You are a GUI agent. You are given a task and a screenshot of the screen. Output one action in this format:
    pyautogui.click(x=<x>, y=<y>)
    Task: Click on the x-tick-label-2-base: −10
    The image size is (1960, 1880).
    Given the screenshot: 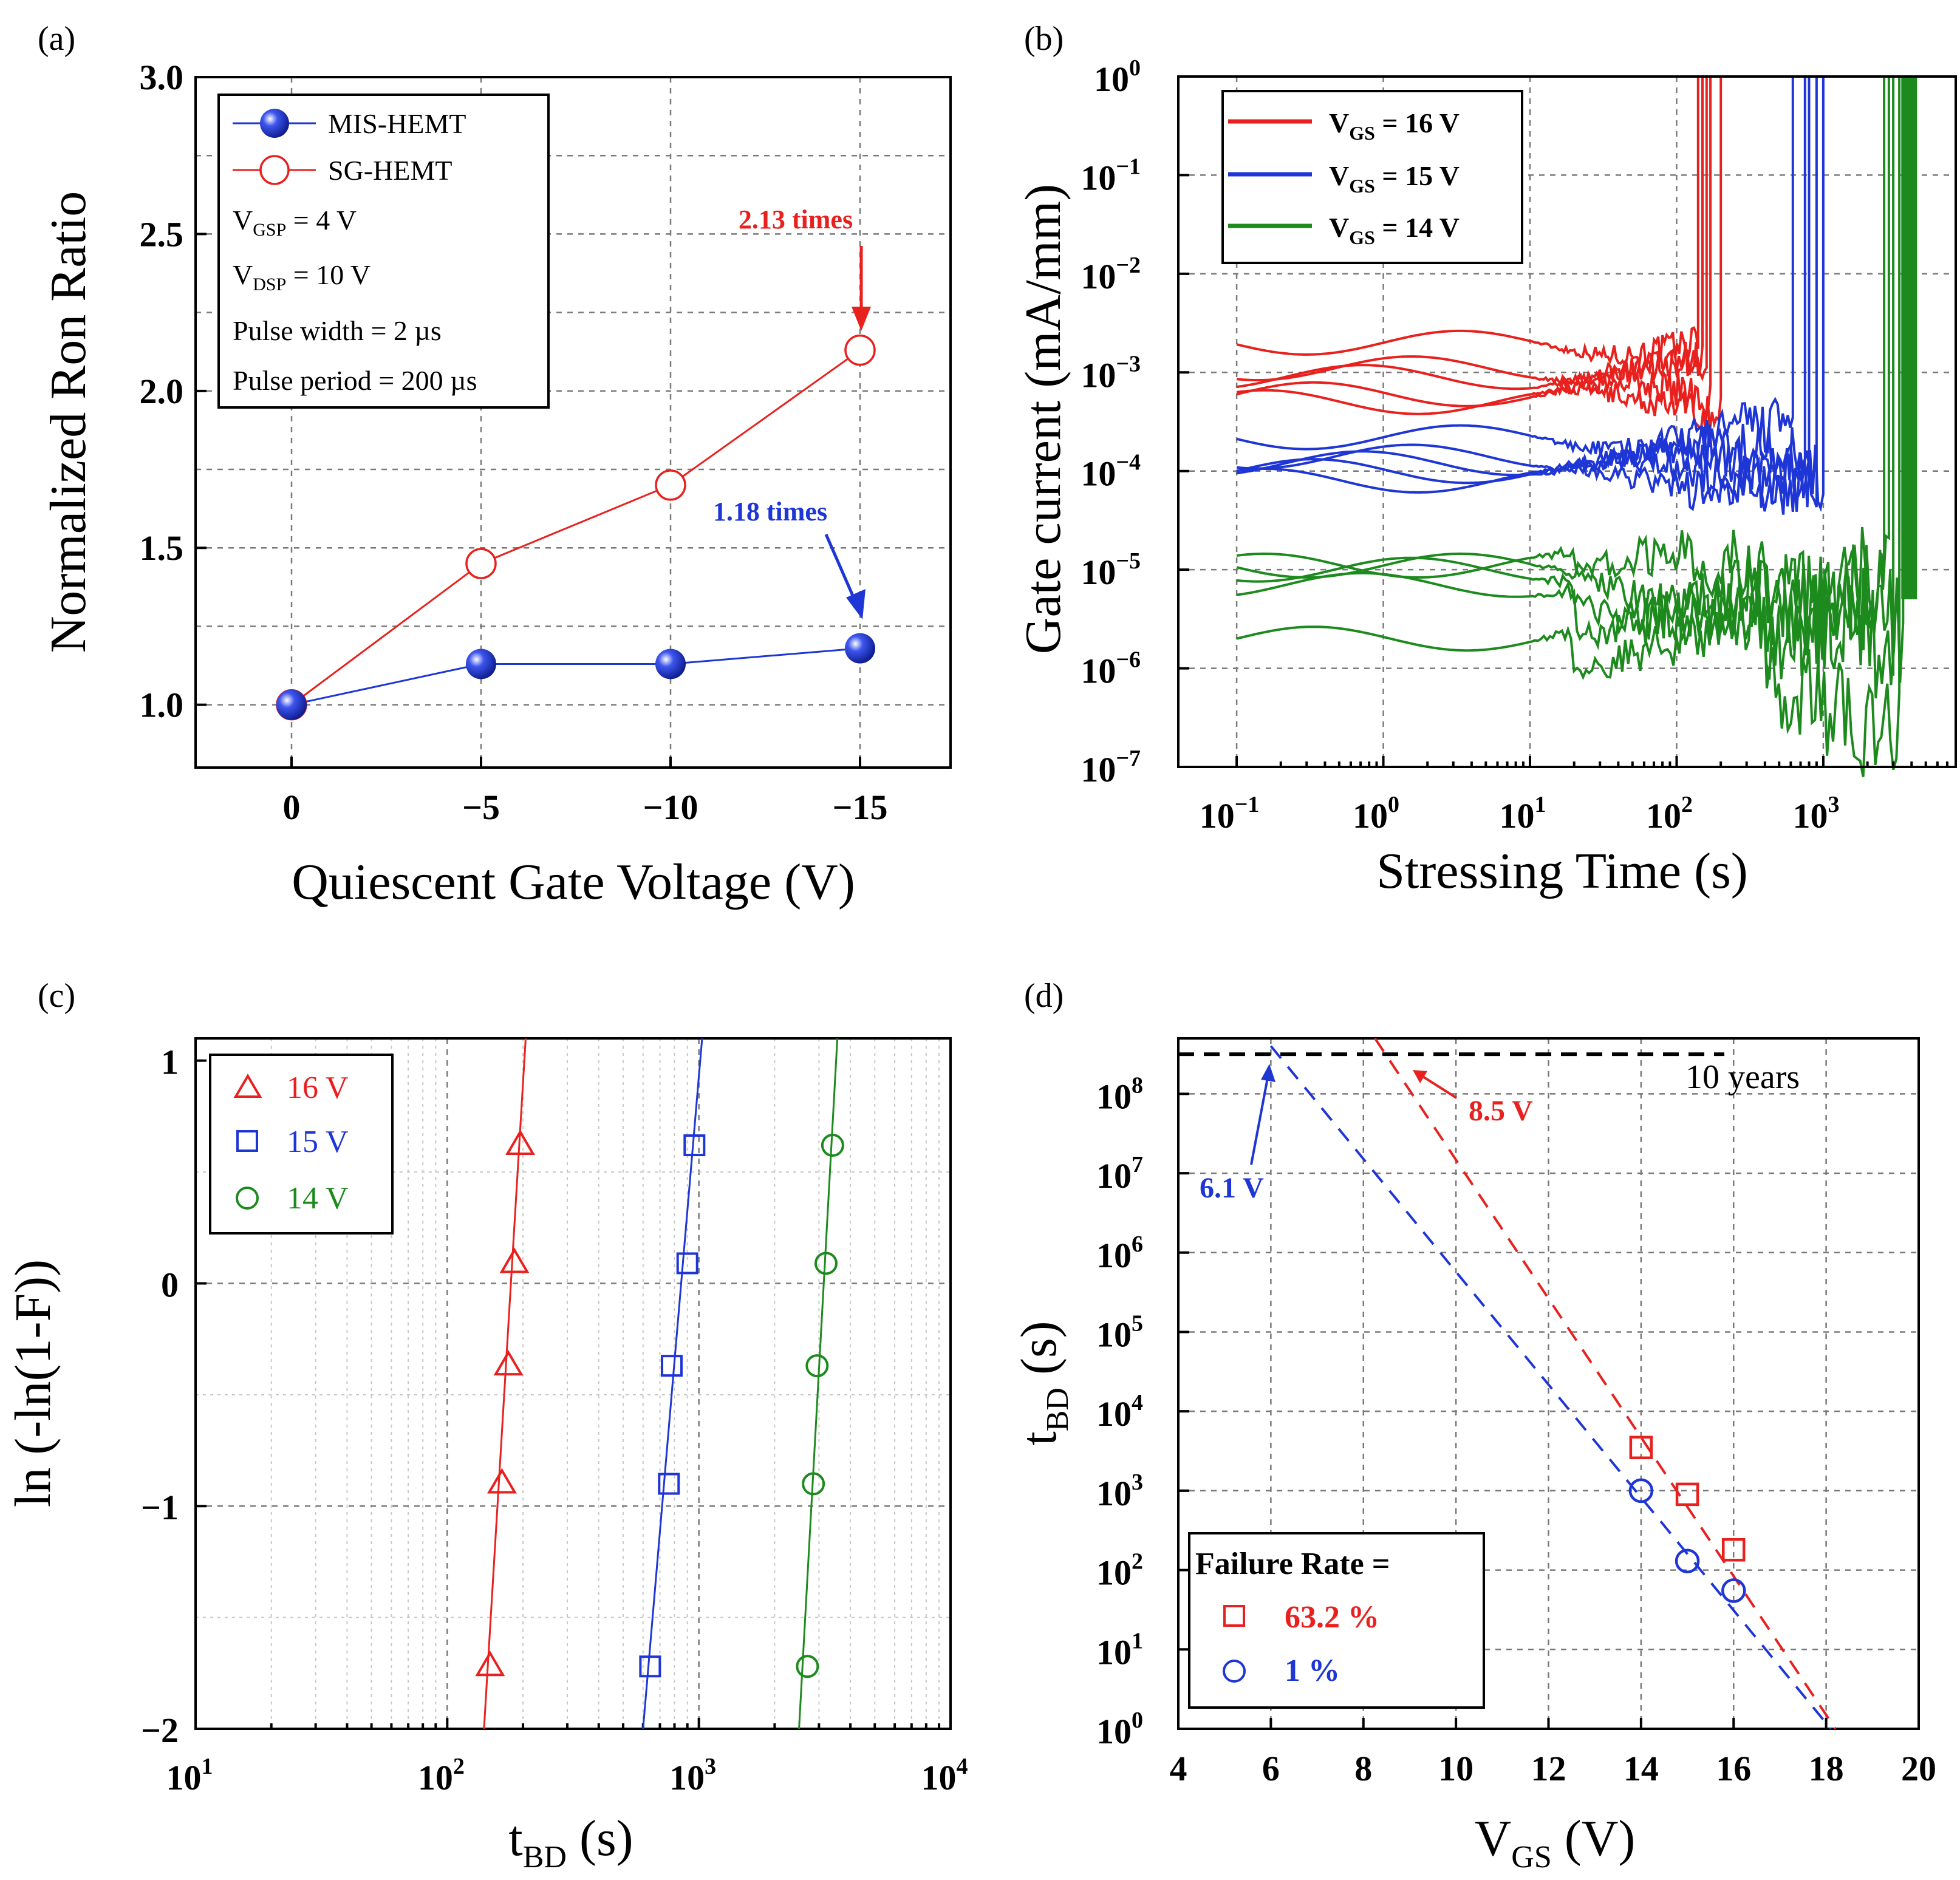 What is the action you would take?
    pyautogui.click(x=670, y=808)
    